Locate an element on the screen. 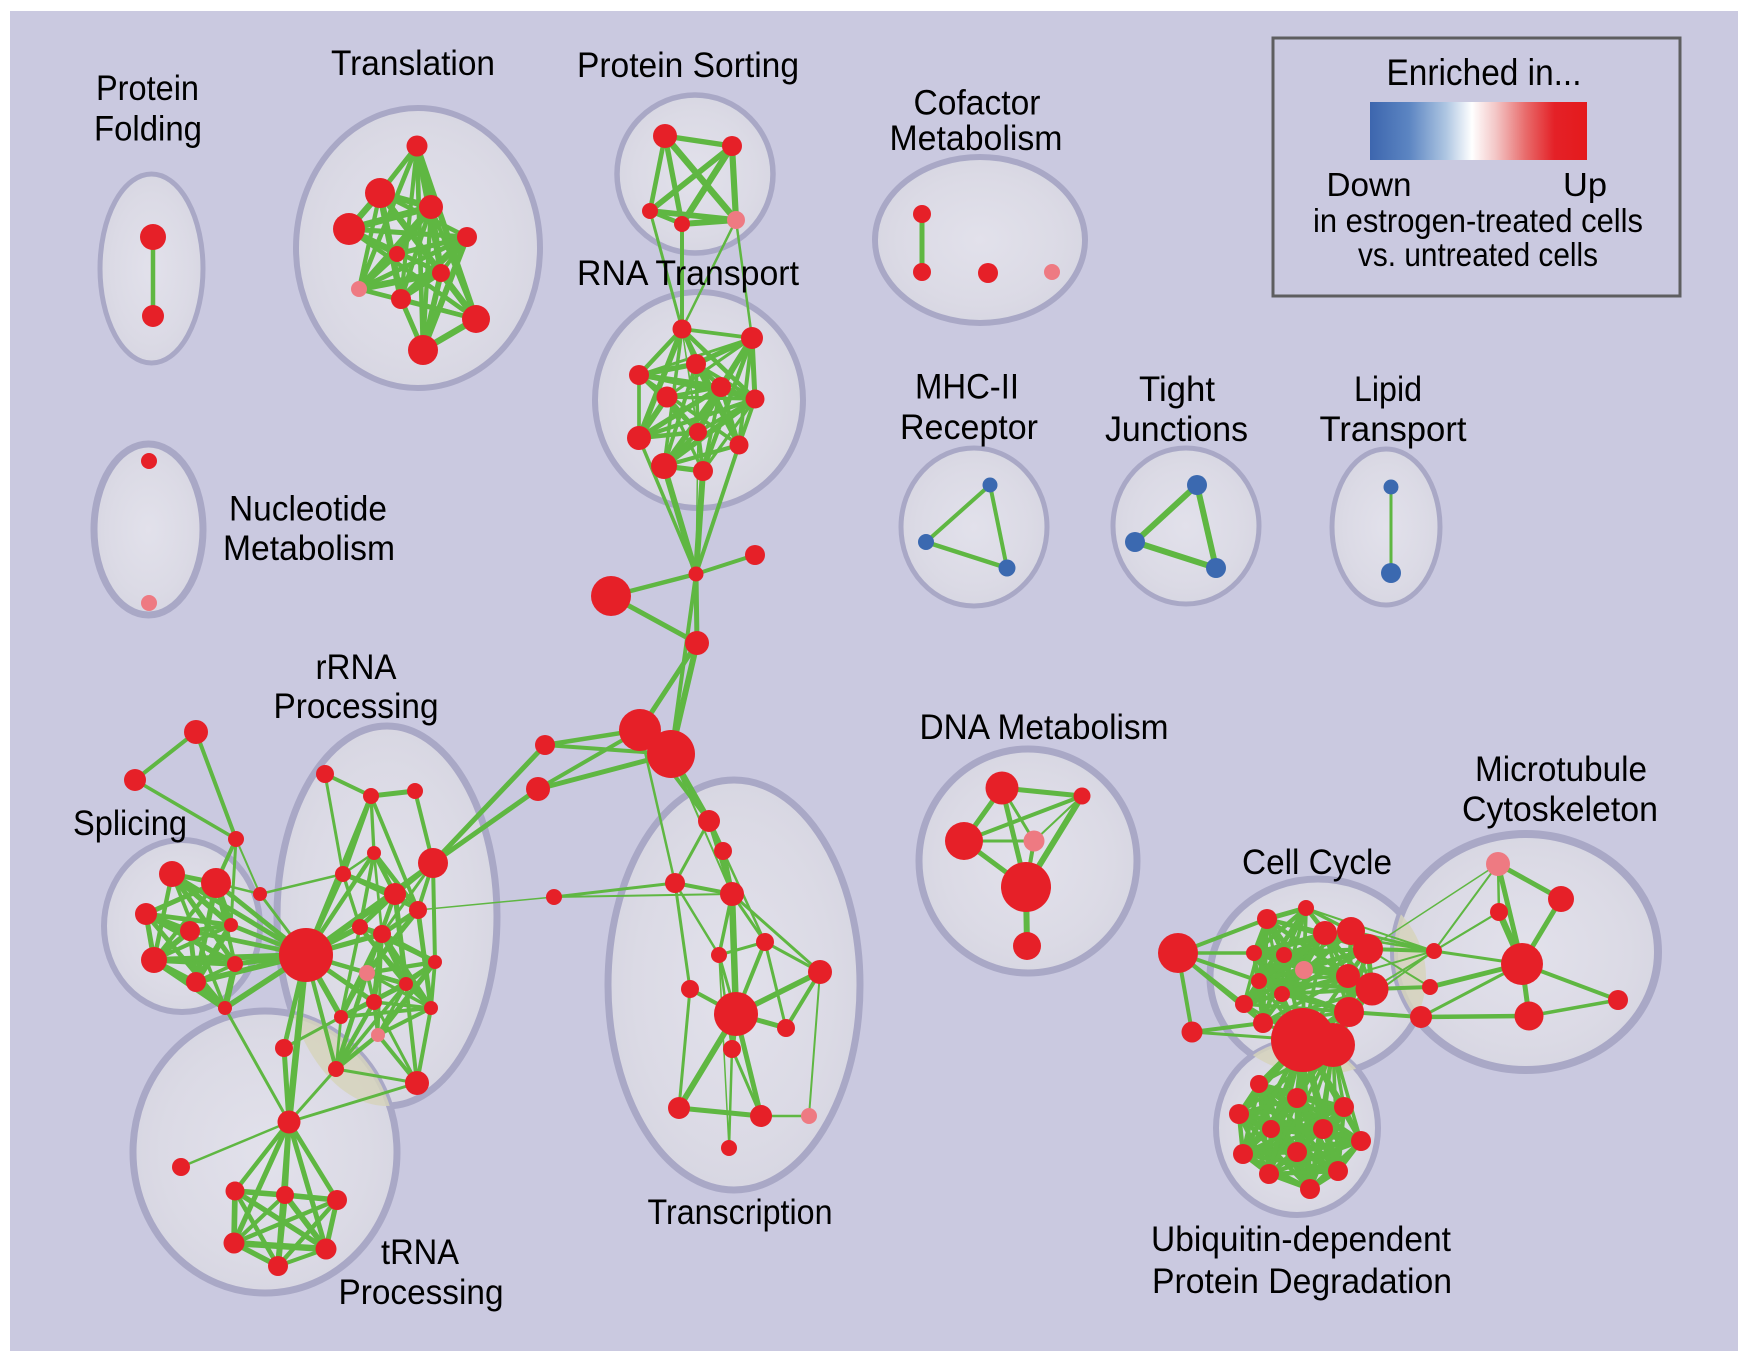 This screenshot has width=1750, height=1360. svg-text: Receptor is located at coordinates (969, 427).